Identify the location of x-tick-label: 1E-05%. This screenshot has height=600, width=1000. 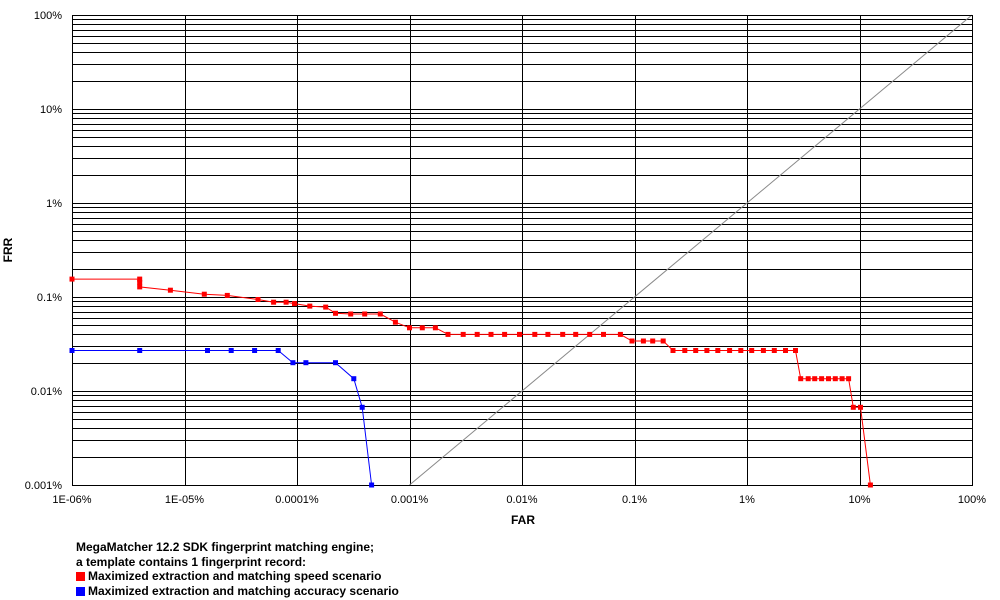
(184, 500).